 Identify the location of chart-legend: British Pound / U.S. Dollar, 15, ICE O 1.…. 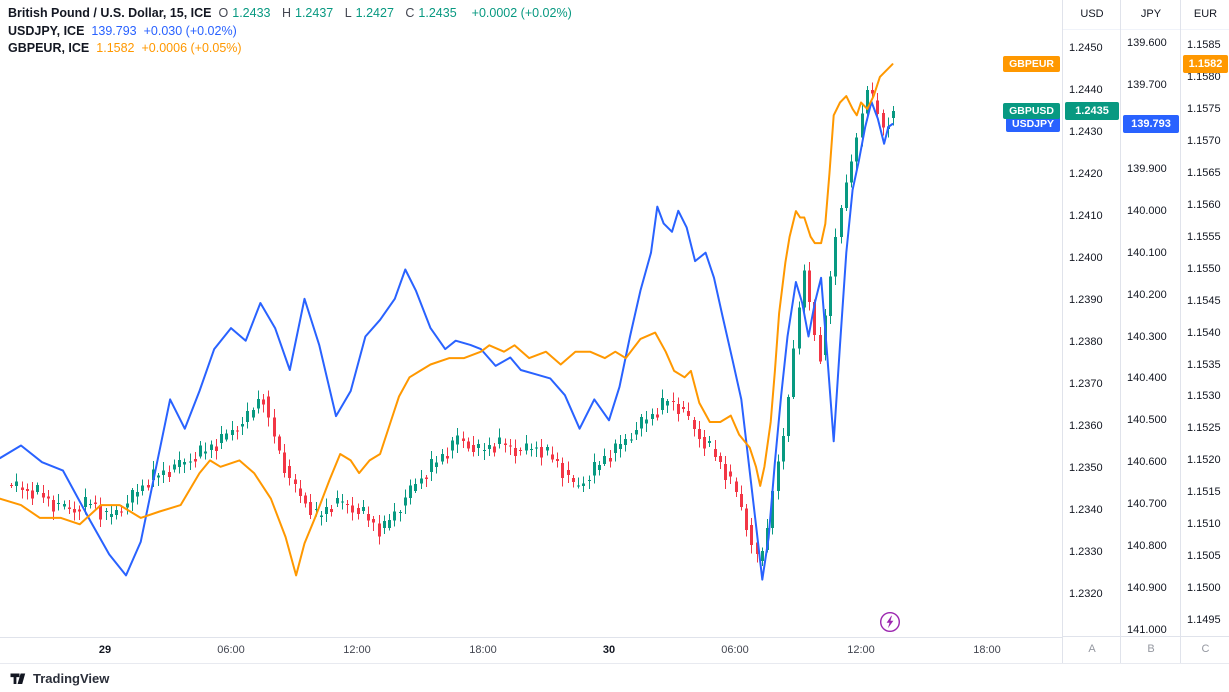
(290, 31).